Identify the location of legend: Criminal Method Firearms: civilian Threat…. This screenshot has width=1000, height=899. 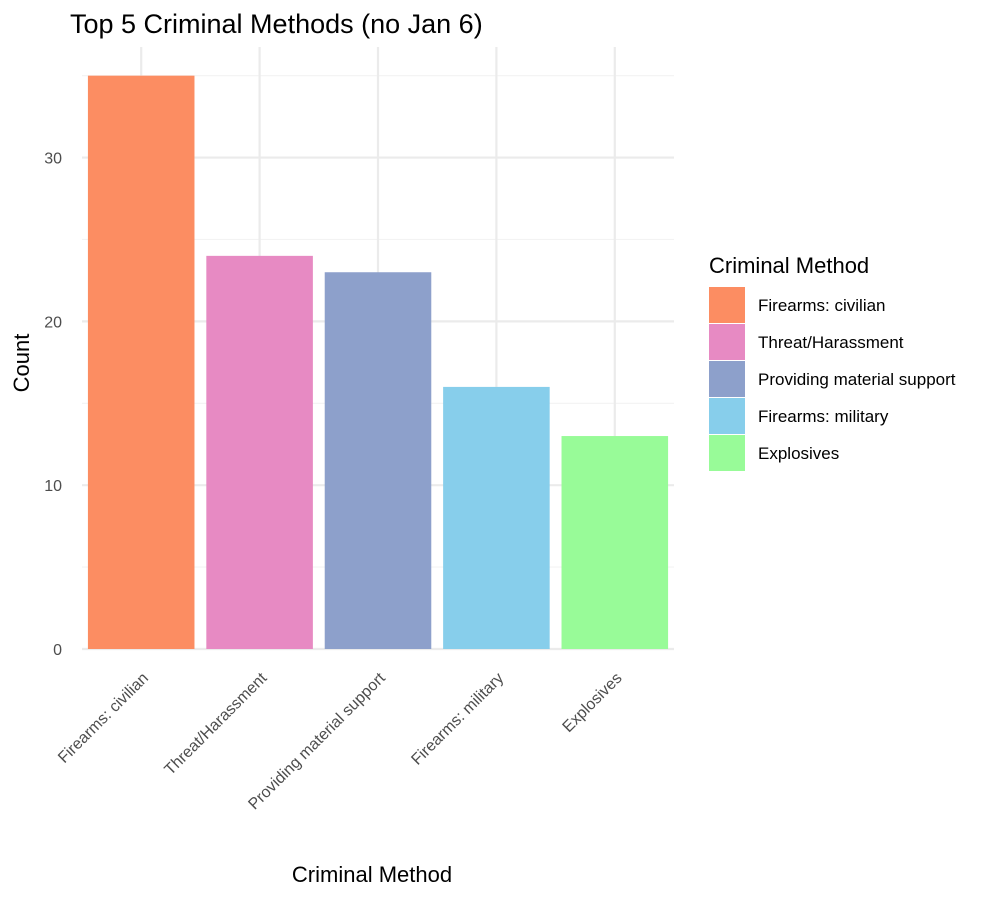
(832, 362).